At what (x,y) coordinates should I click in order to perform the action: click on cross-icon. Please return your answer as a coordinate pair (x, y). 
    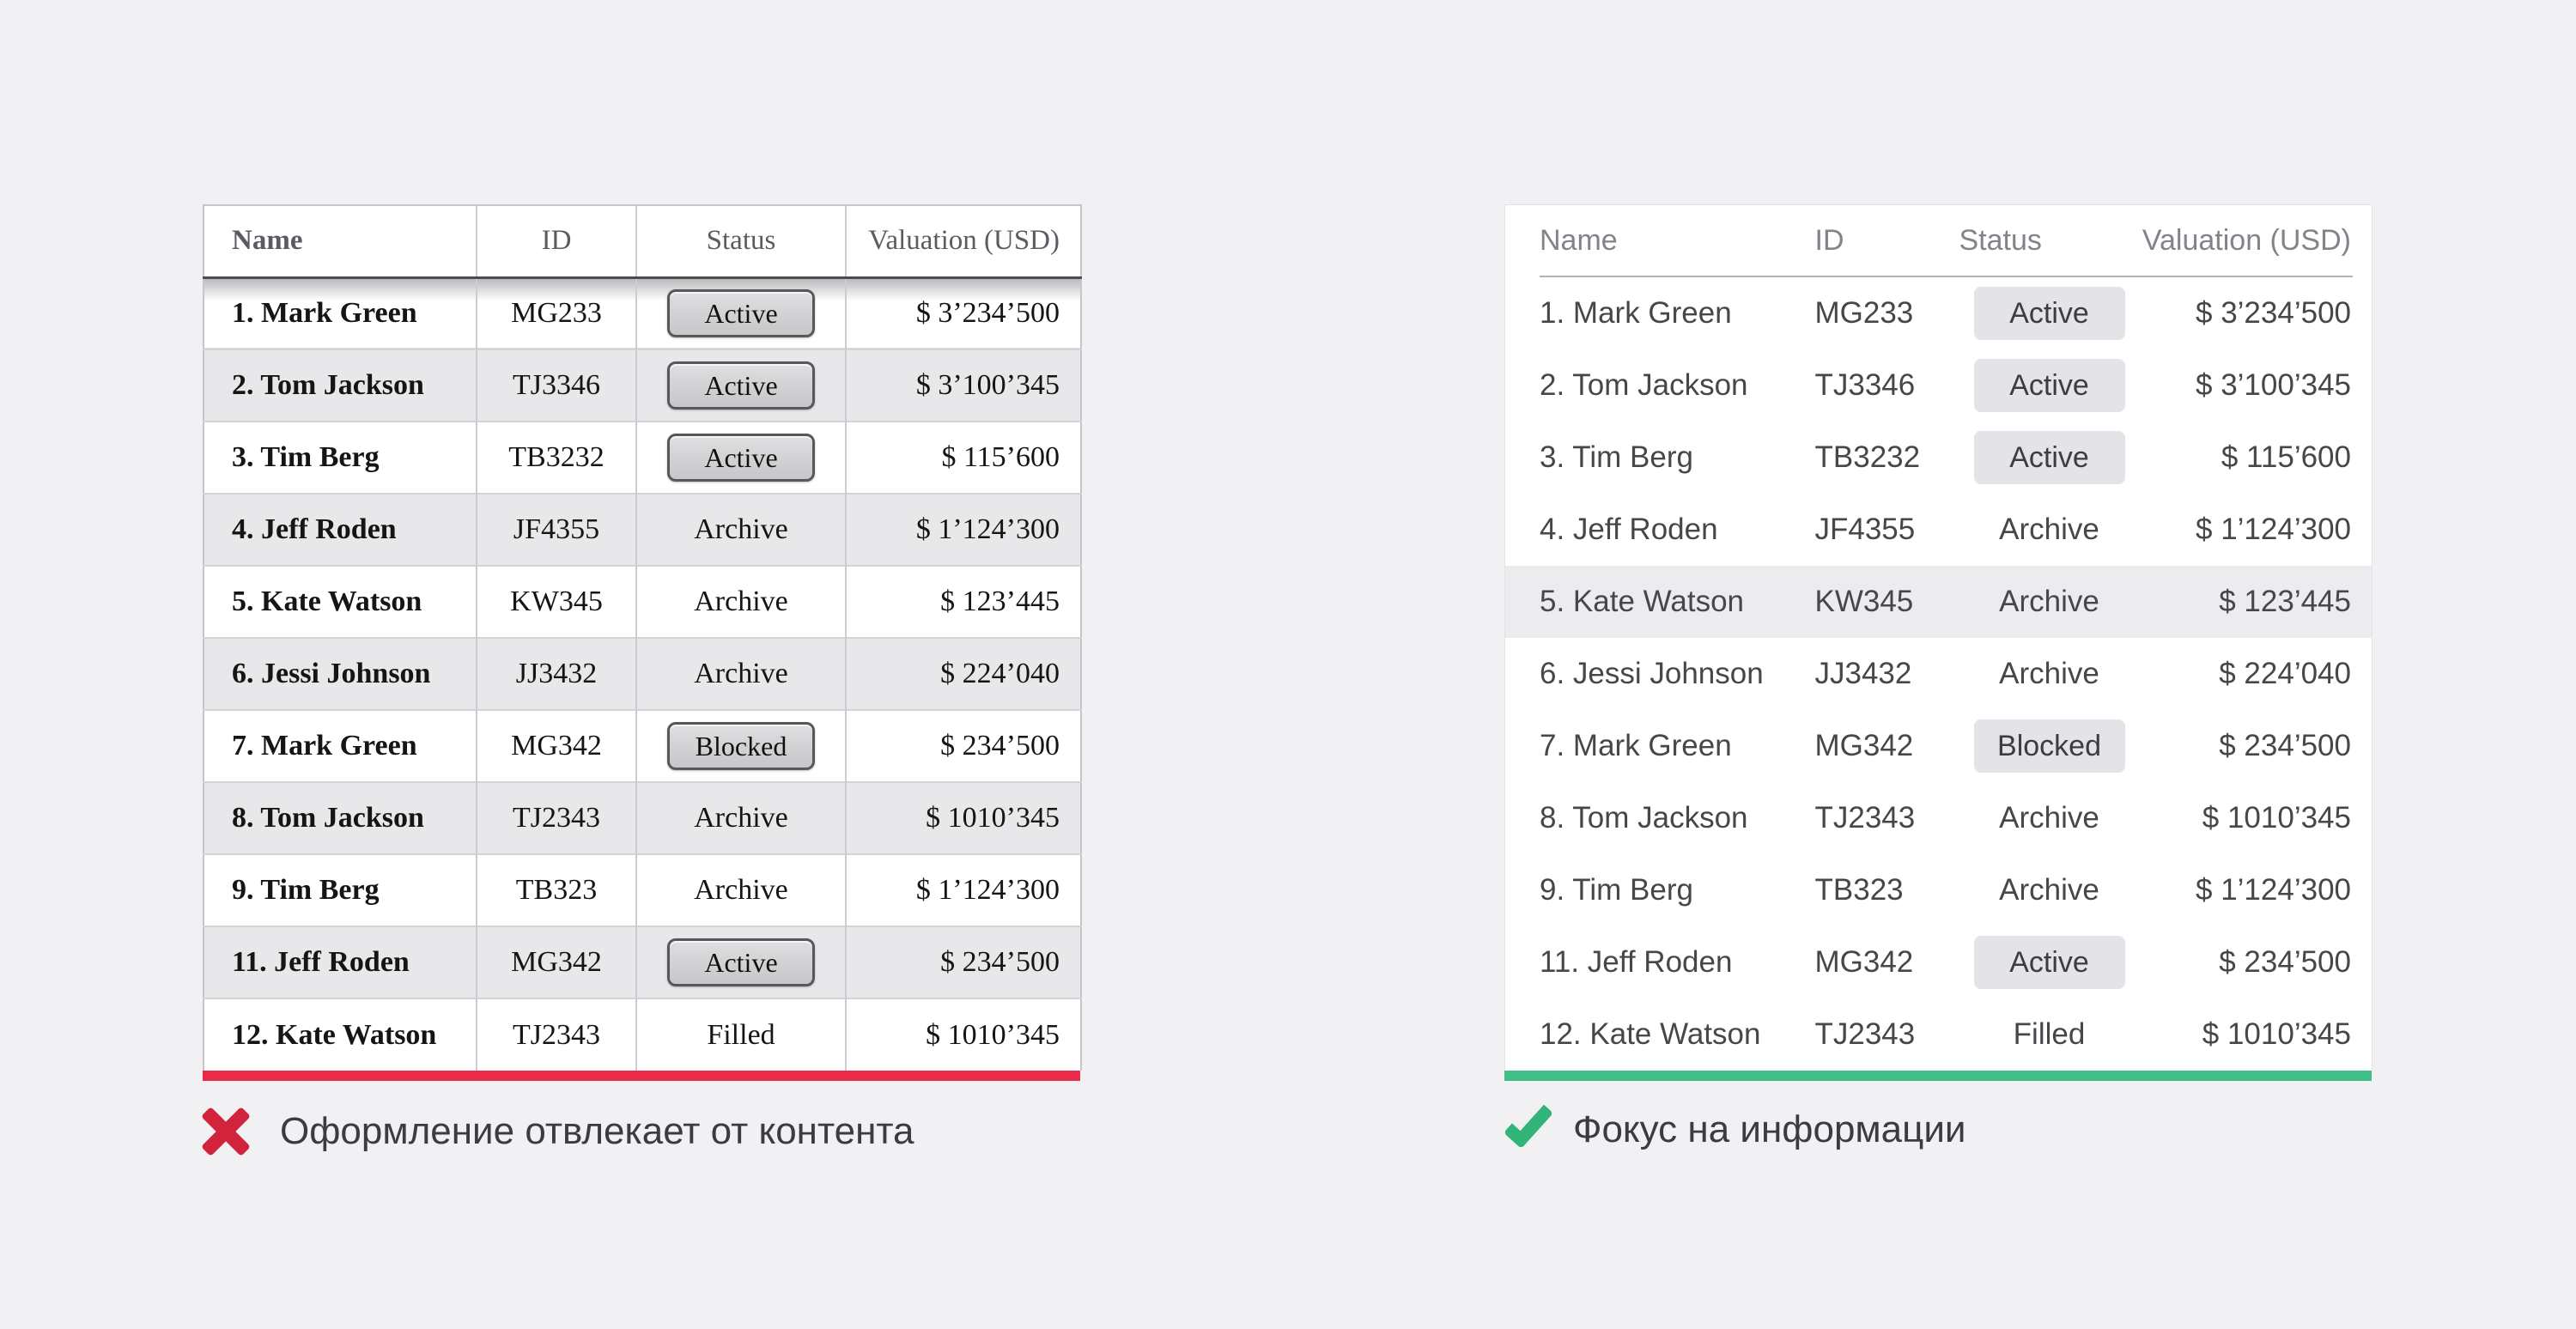
    Looking at the image, I should click on (226, 1131).